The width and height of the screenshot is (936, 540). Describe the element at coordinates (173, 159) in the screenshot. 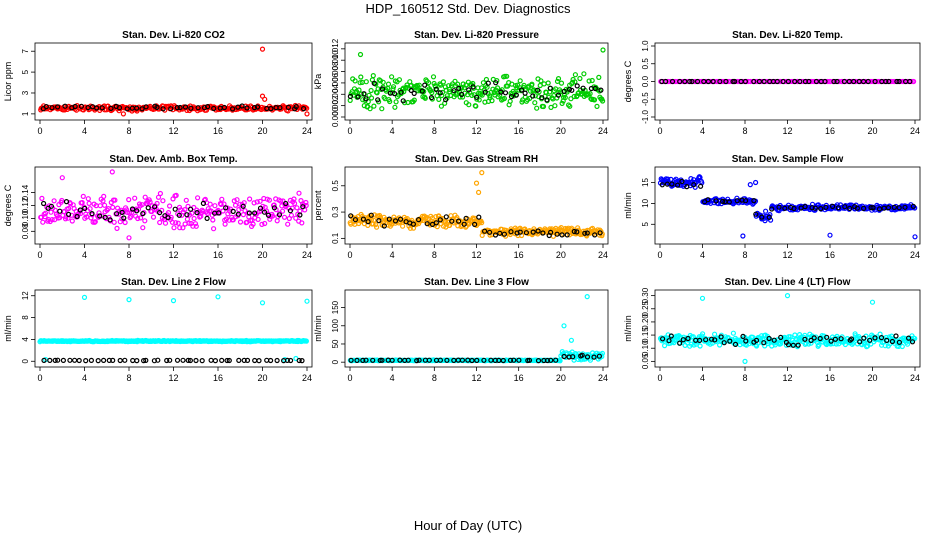

I see `panel-title: Stan. Dev. Amb. Box Temp.` at that location.